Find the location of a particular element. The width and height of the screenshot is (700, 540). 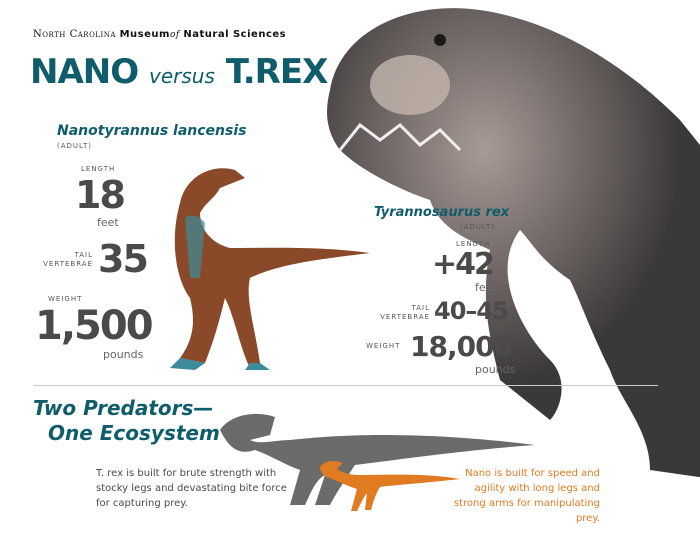

trex-length-value: +42 is located at coordinates (463, 264).